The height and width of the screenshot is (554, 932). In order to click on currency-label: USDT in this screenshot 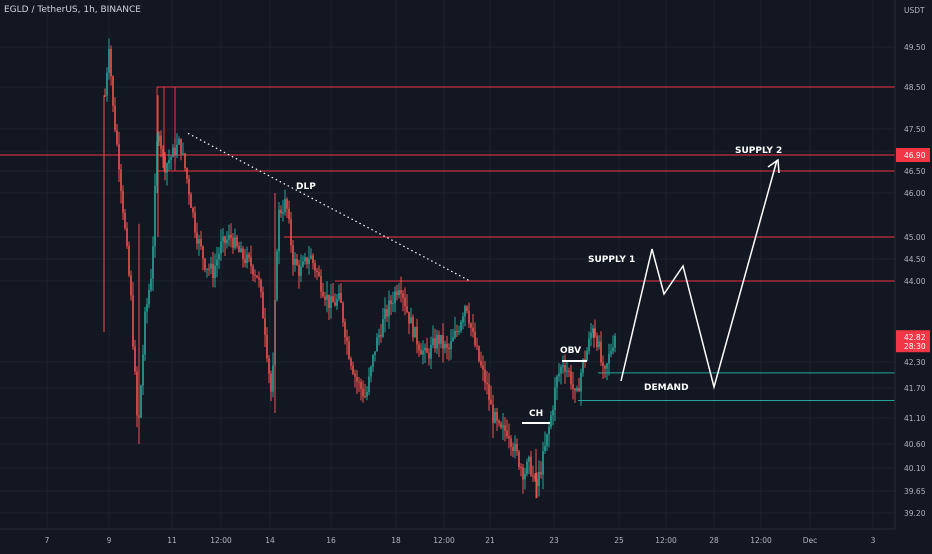, I will do `click(914, 10)`.